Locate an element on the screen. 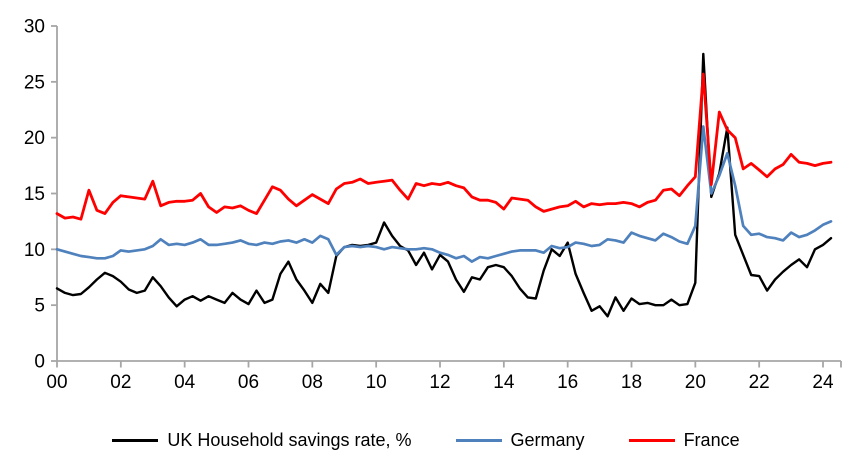  x-axis-tick-label: 12 is located at coordinates (439, 382).